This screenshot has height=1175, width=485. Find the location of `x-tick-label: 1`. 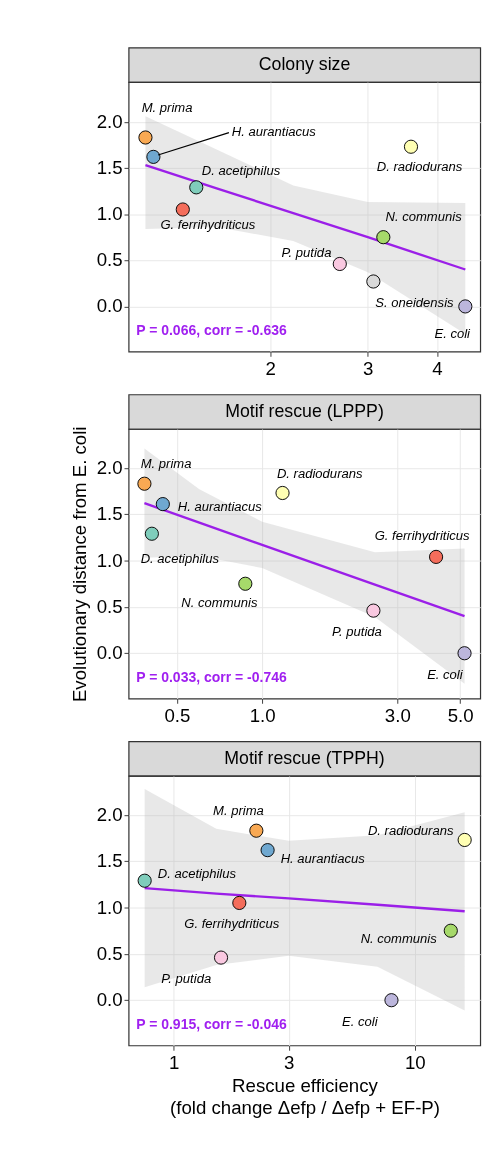

x-tick-label: 1 is located at coordinates (174, 1063).